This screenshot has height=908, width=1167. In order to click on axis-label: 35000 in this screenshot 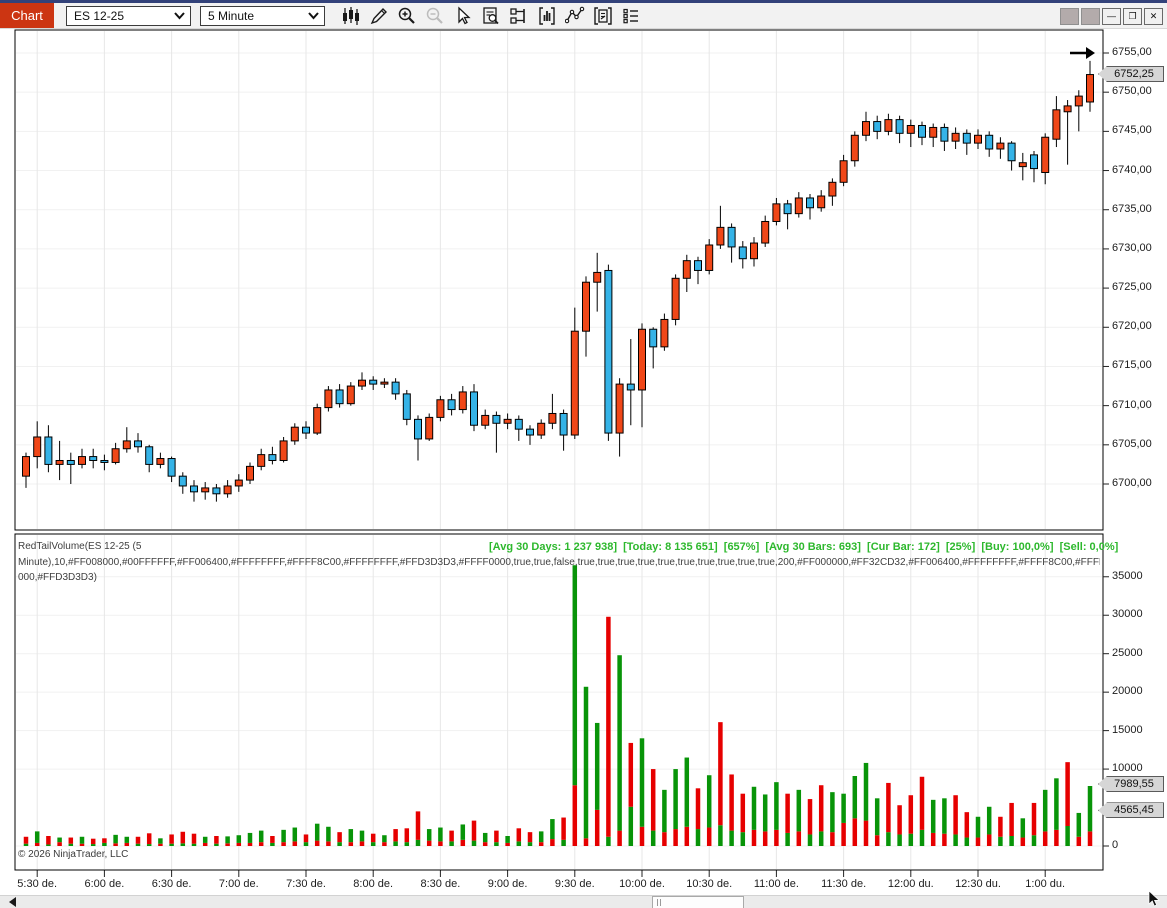, I will do `click(1127, 575)`.